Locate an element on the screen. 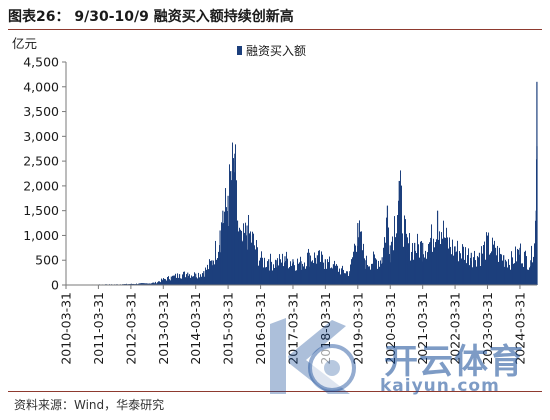 This screenshot has width=550, height=420. y-tick-label: 3,000 is located at coordinates (41, 136).